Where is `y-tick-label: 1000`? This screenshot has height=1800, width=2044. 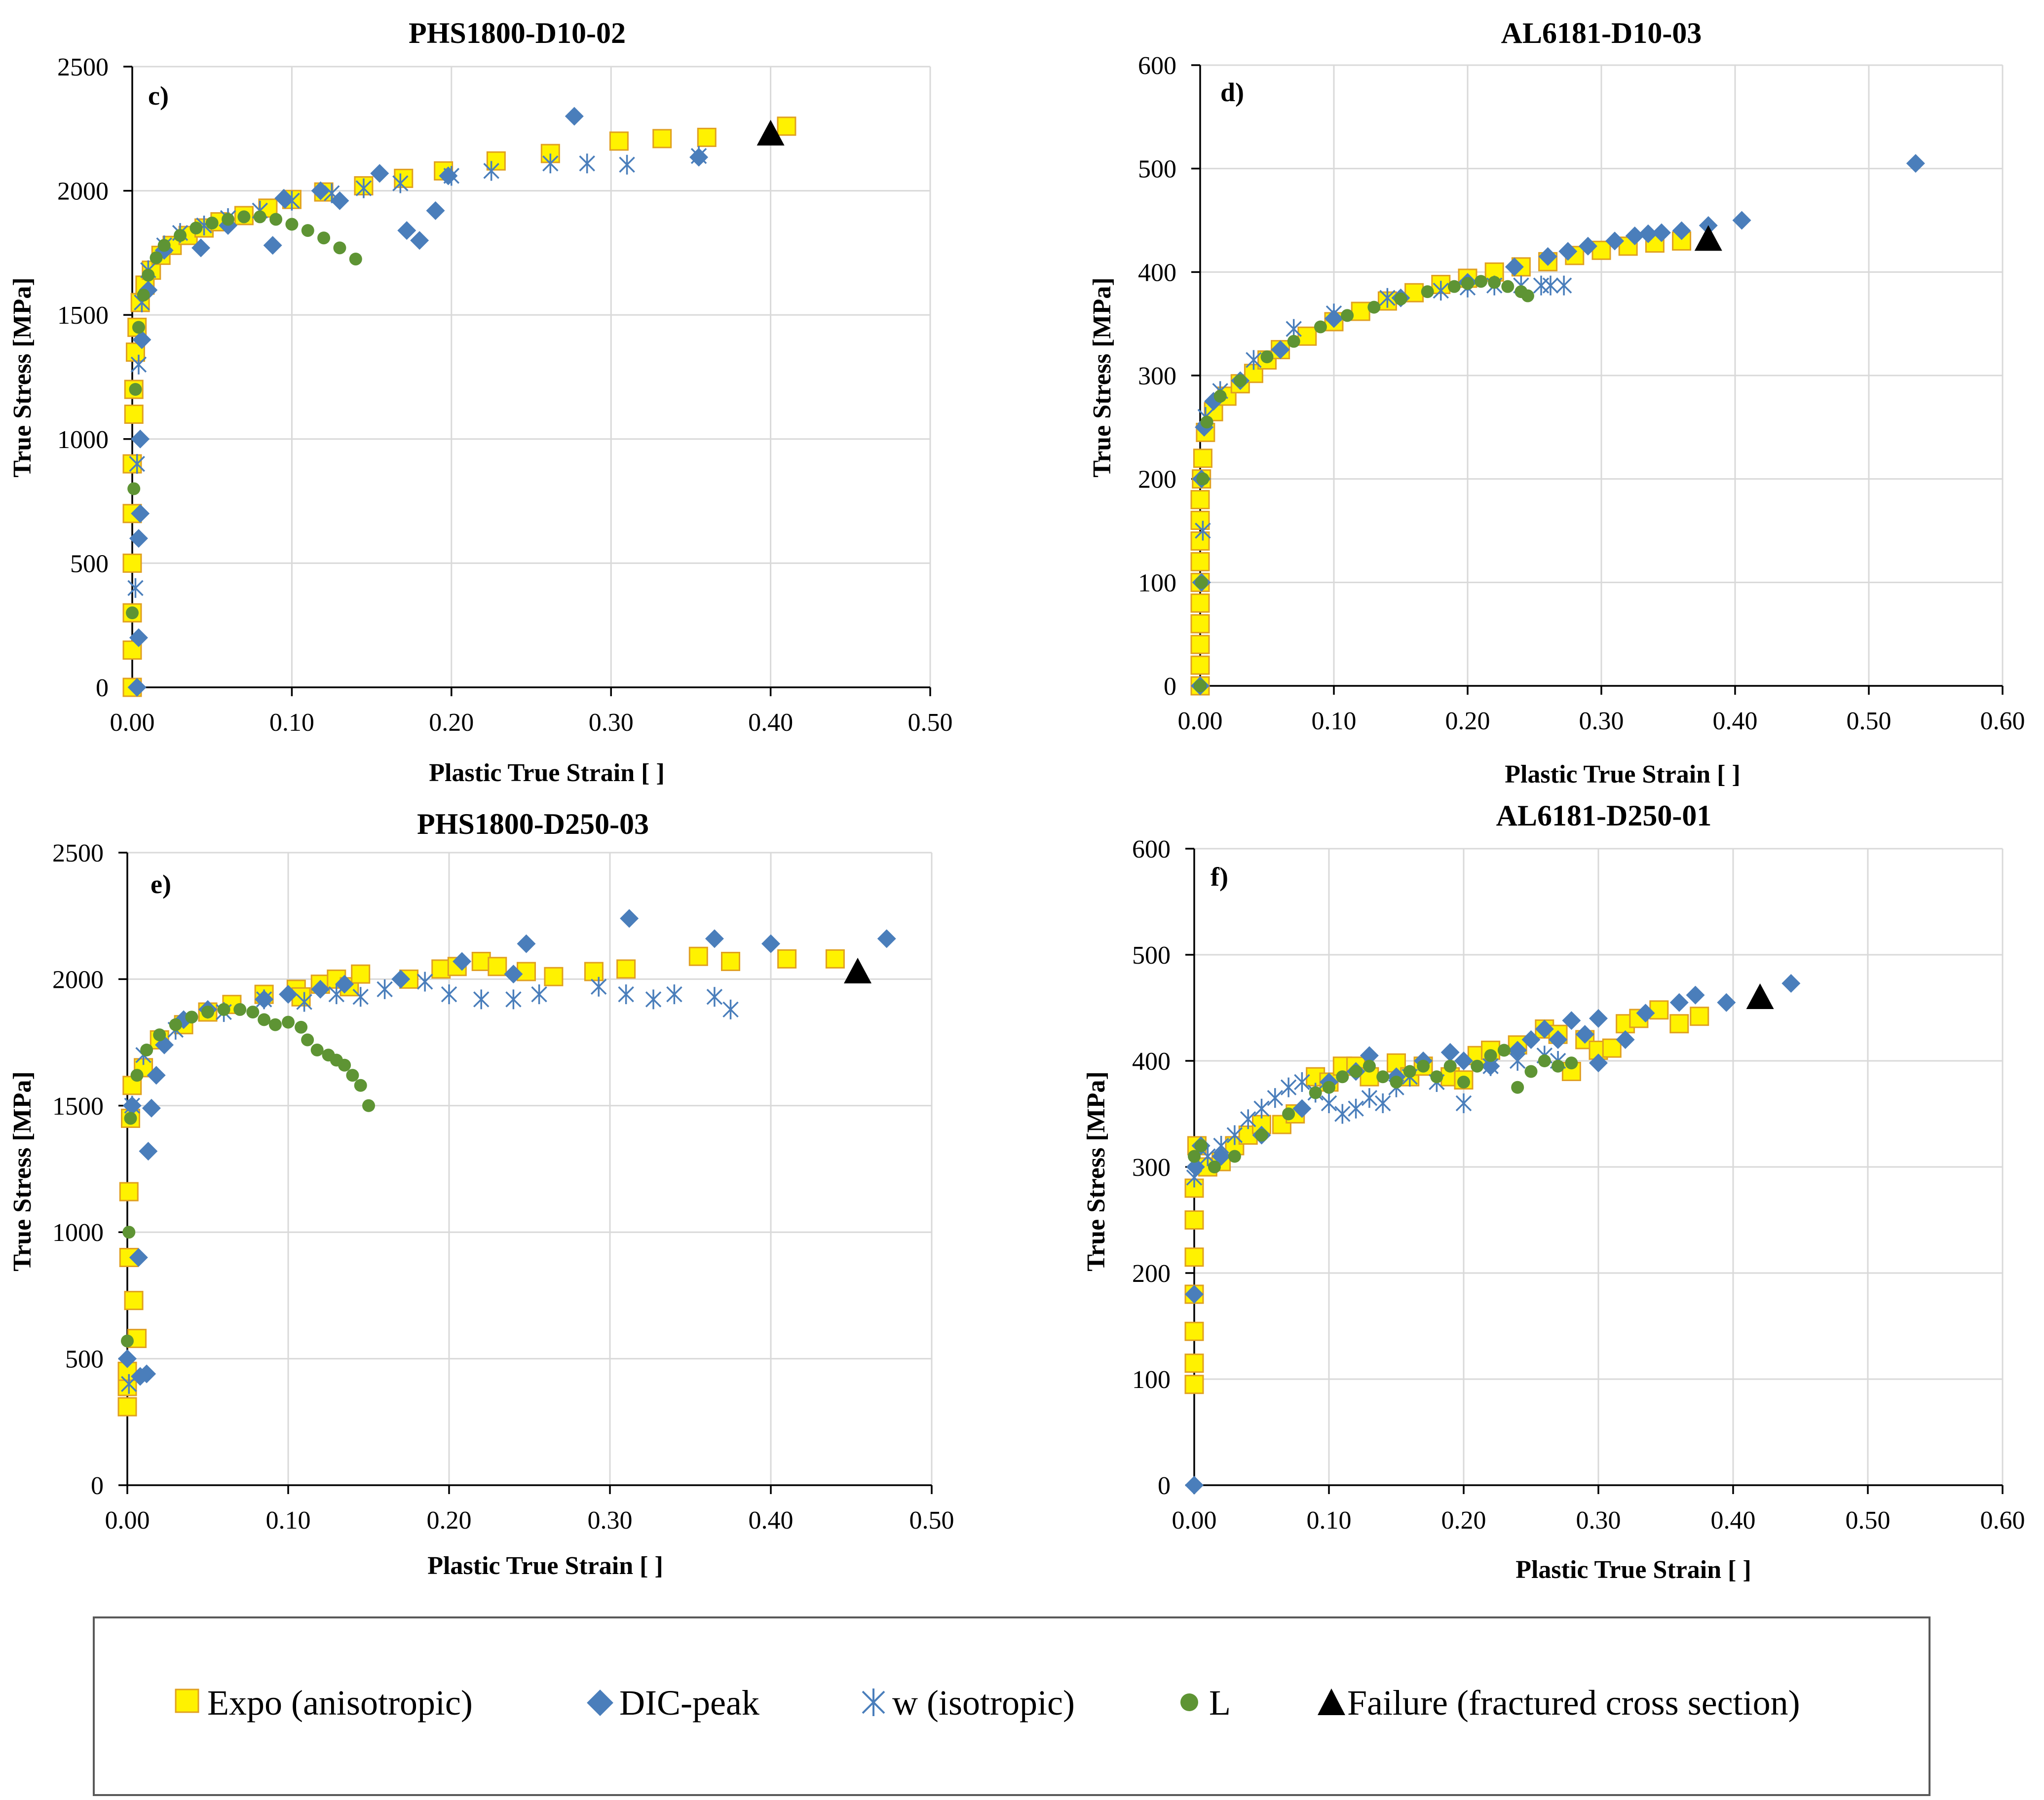
y-tick-label: 1000 is located at coordinates (78, 1233).